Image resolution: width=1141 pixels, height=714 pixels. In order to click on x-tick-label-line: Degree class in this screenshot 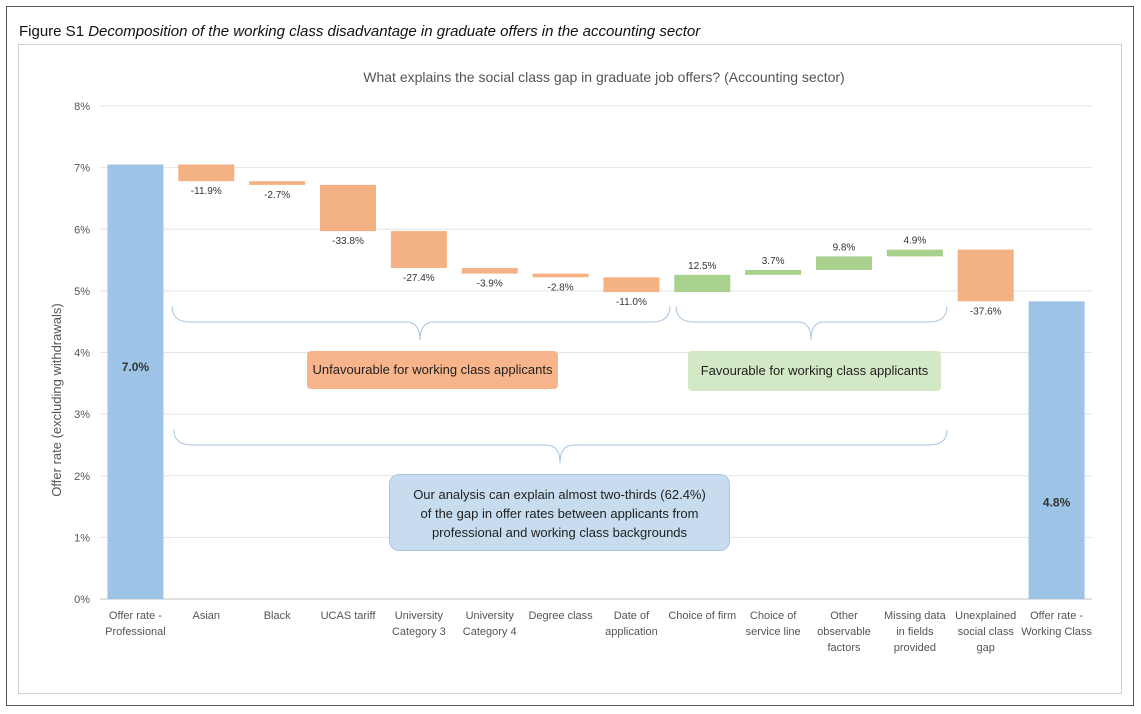, I will do `click(560, 616)`.